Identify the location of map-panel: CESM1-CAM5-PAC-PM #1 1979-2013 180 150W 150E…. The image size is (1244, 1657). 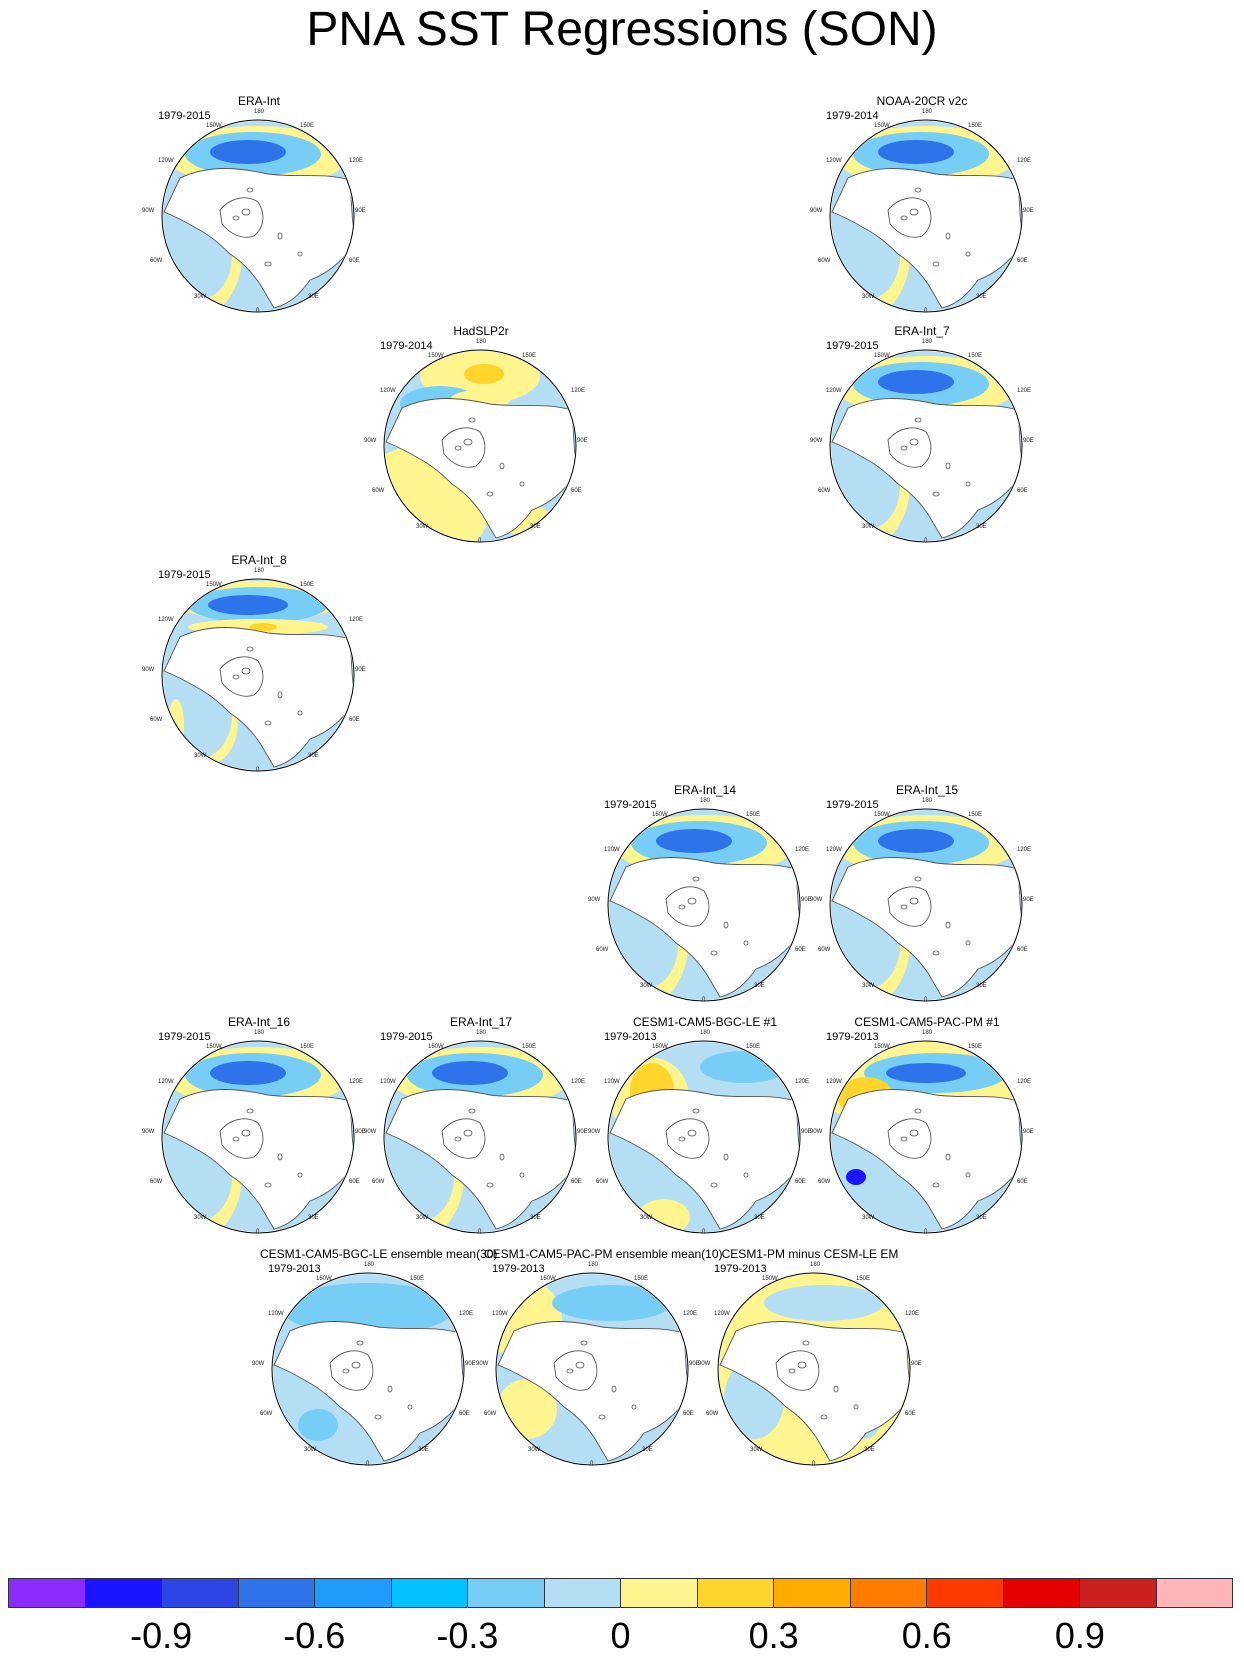
(924, 1135).